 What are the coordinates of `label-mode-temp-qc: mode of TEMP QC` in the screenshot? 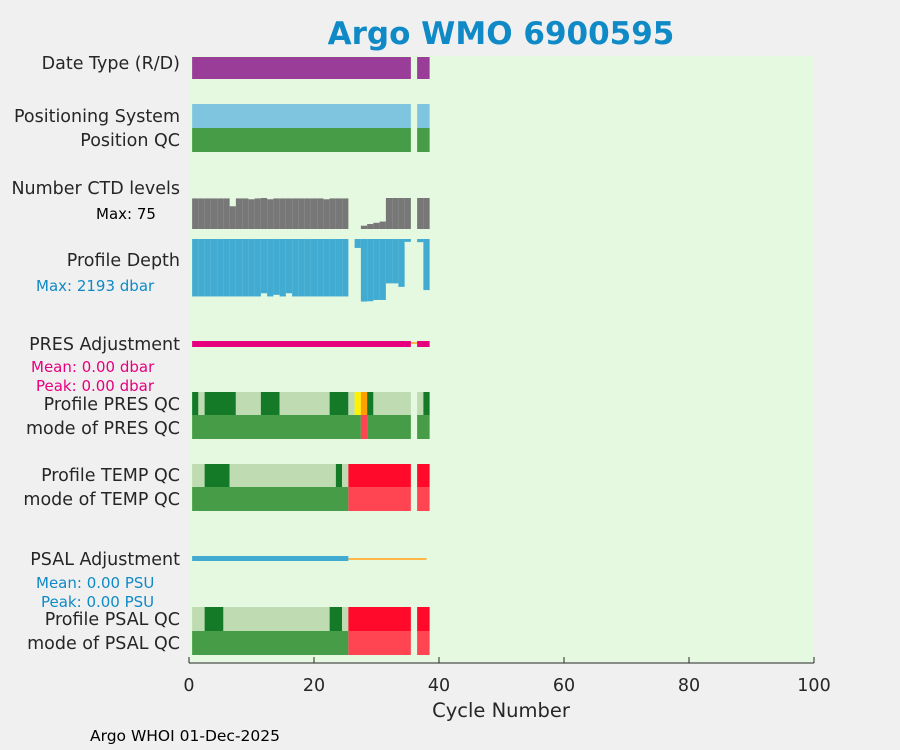 It's located at (101, 500).